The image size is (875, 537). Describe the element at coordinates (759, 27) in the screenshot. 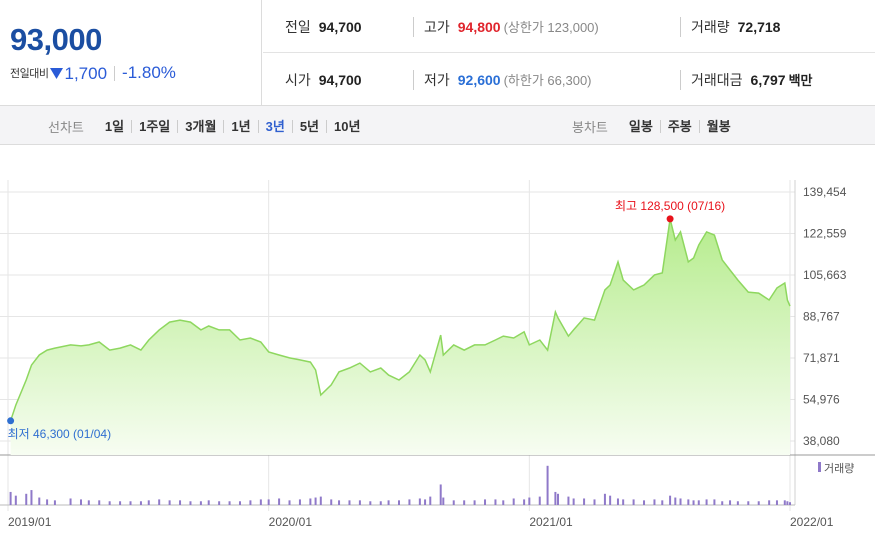

I see `cell-value: 72,718` at that location.